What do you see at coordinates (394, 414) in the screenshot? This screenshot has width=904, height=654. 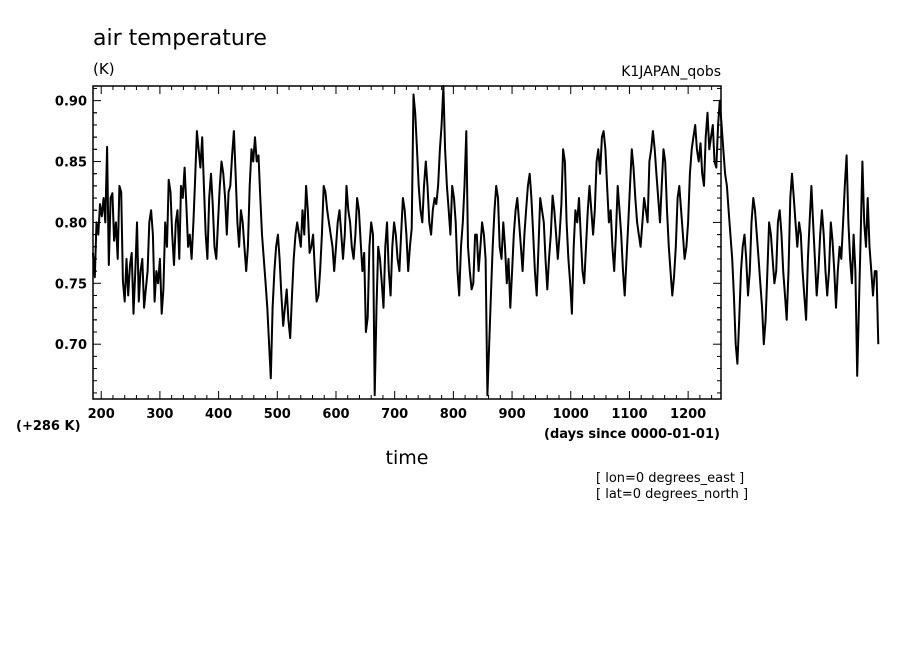 I see `x-tick-label: 700` at bounding box center [394, 414].